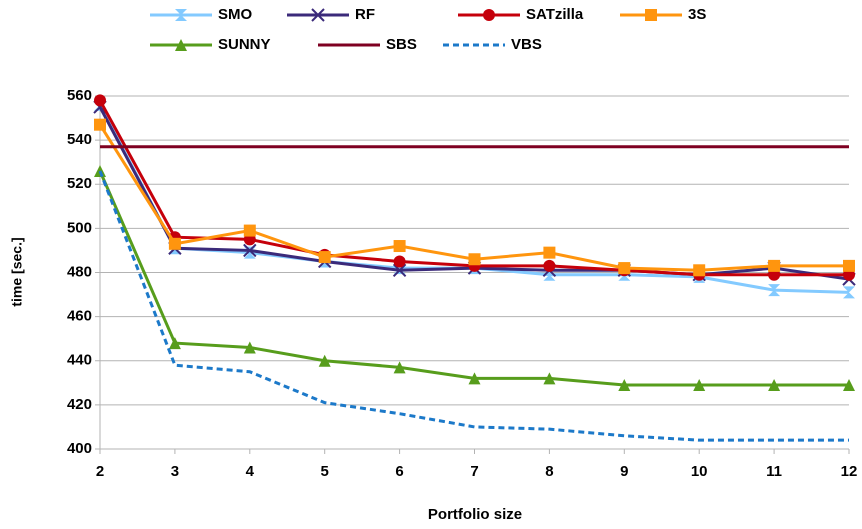  Describe the element at coordinates (526, 44) in the screenshot. I see `legend-label: VBS` at that location.